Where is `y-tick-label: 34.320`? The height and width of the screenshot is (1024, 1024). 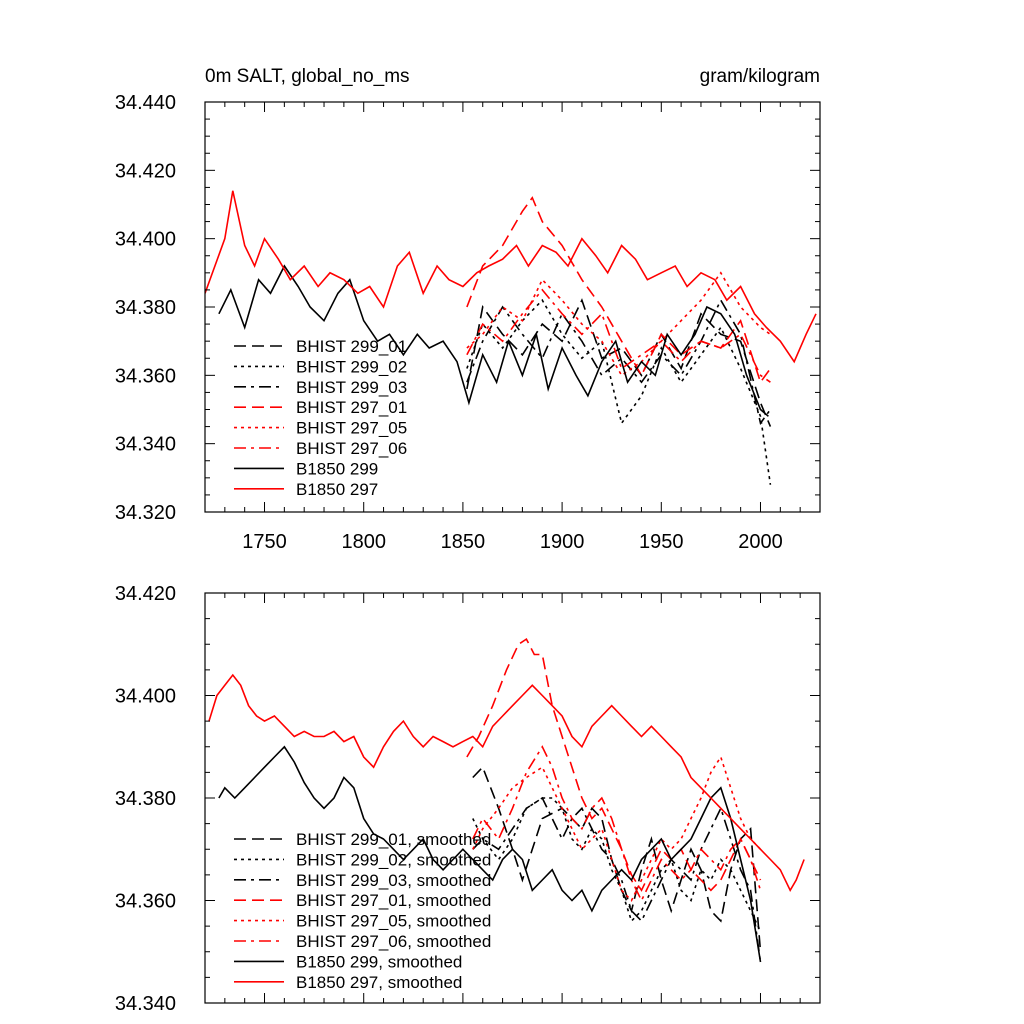 y-tick-label: 34.320 is located at coordinates (145, 513).